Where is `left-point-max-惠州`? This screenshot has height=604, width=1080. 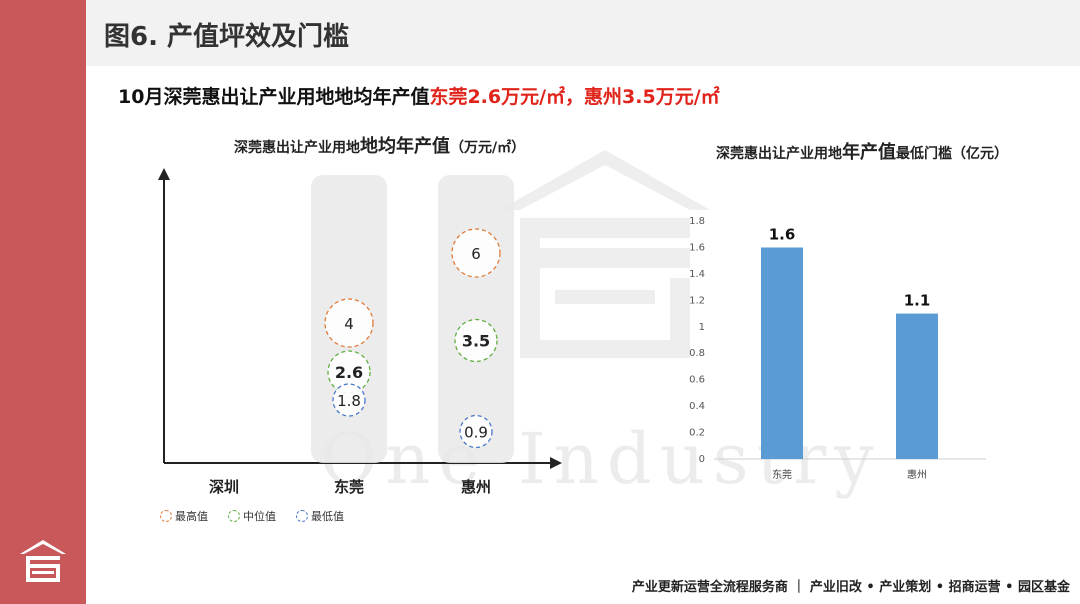
left-point-max-惠州 is located at coordinates (476, 253).